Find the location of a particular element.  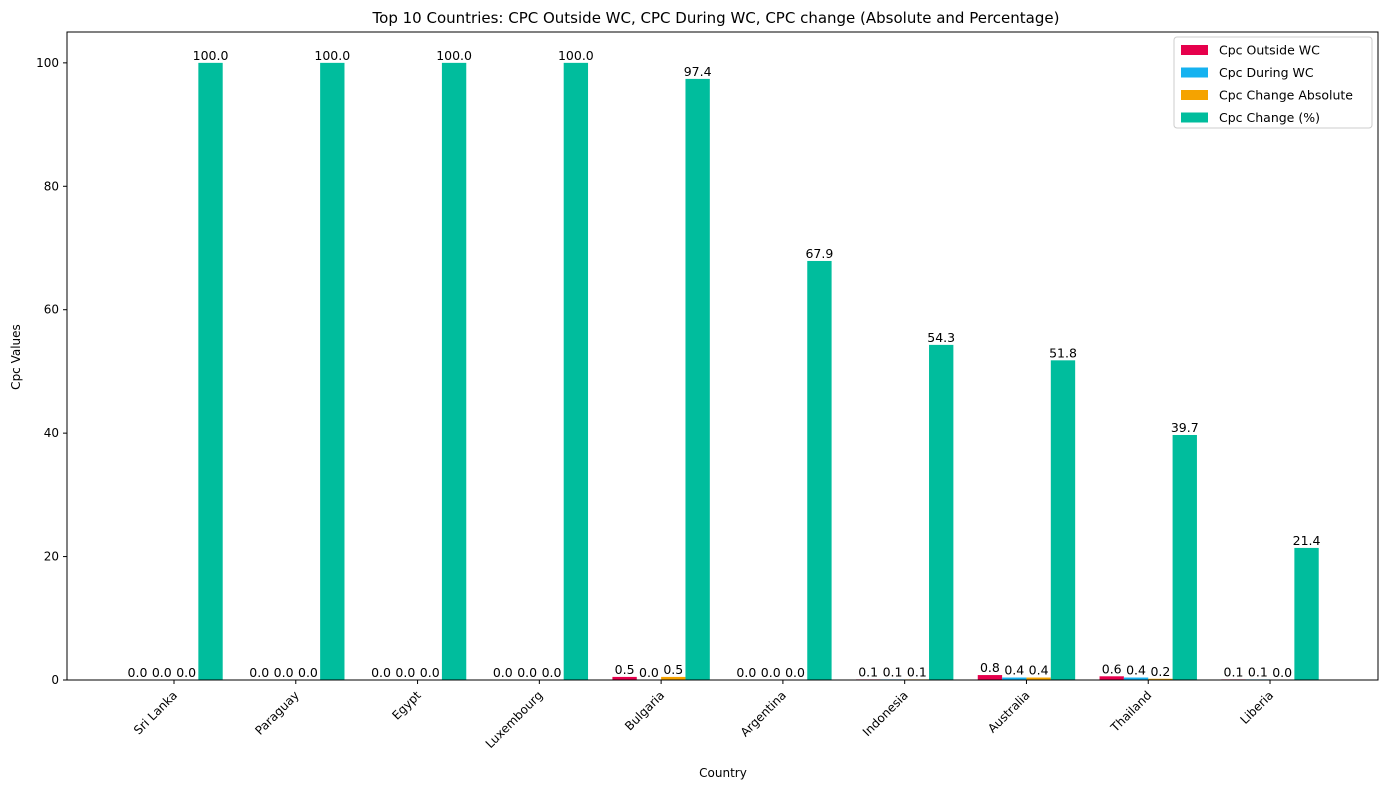

legend-item: Cpc During WC is located at coordinates (1247, 72).